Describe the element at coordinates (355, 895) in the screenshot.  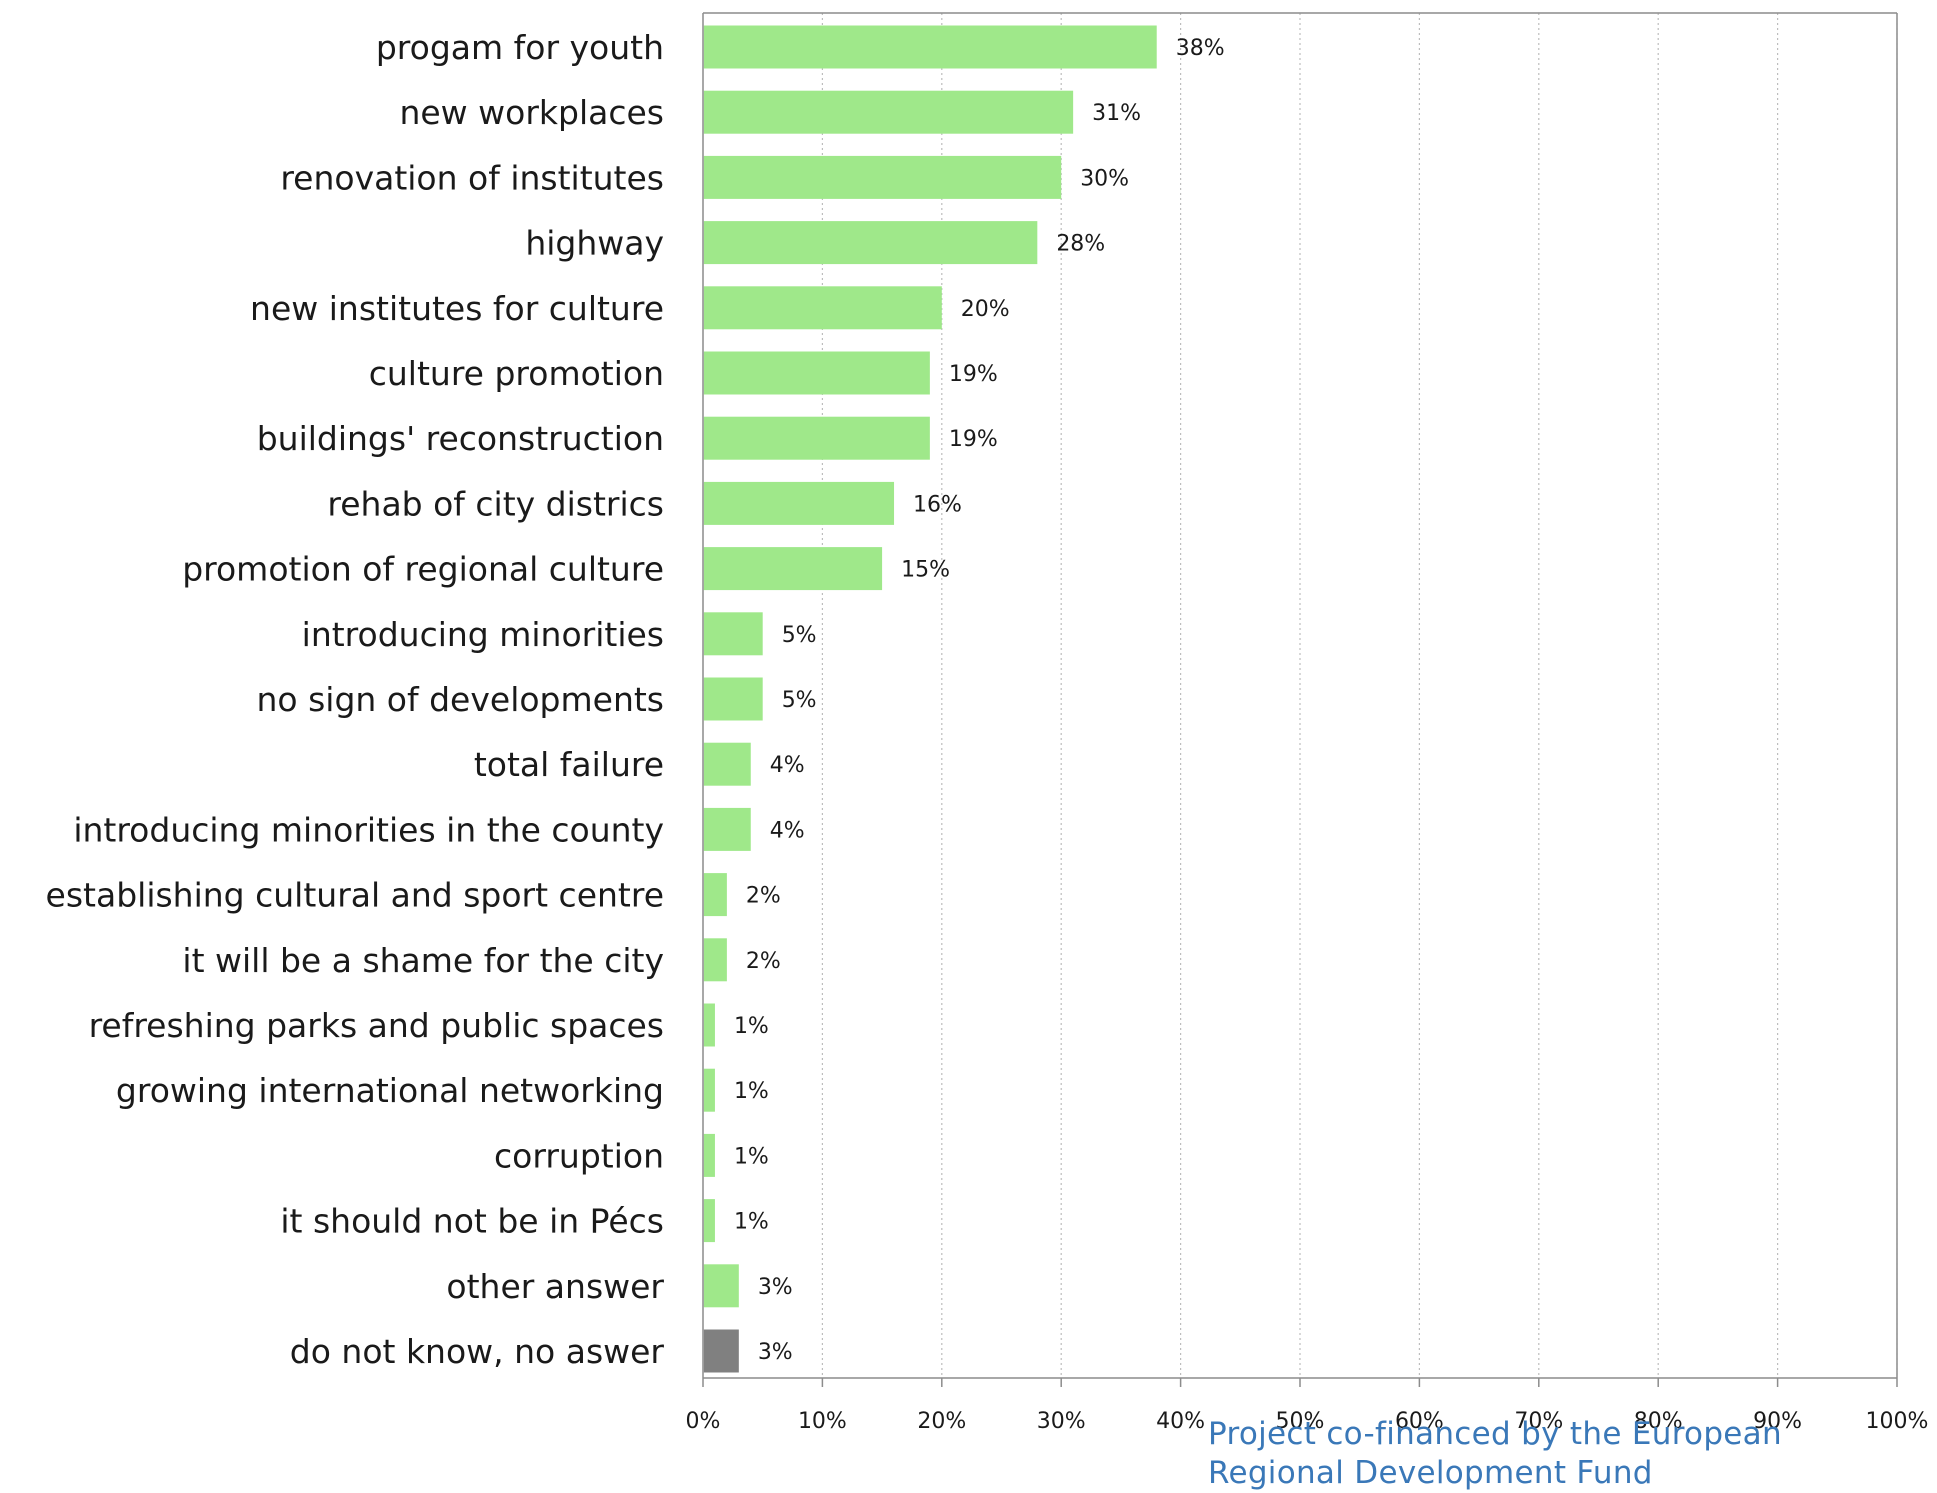
I see `category-label: establishing cultural and sport centre` at that location.